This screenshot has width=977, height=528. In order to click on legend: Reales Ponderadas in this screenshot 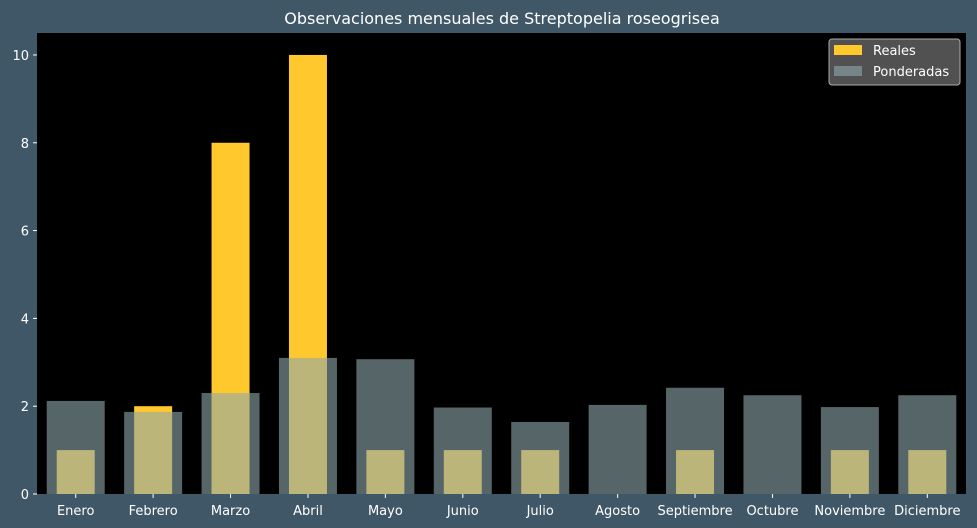, I will do `click(894, 62)`.